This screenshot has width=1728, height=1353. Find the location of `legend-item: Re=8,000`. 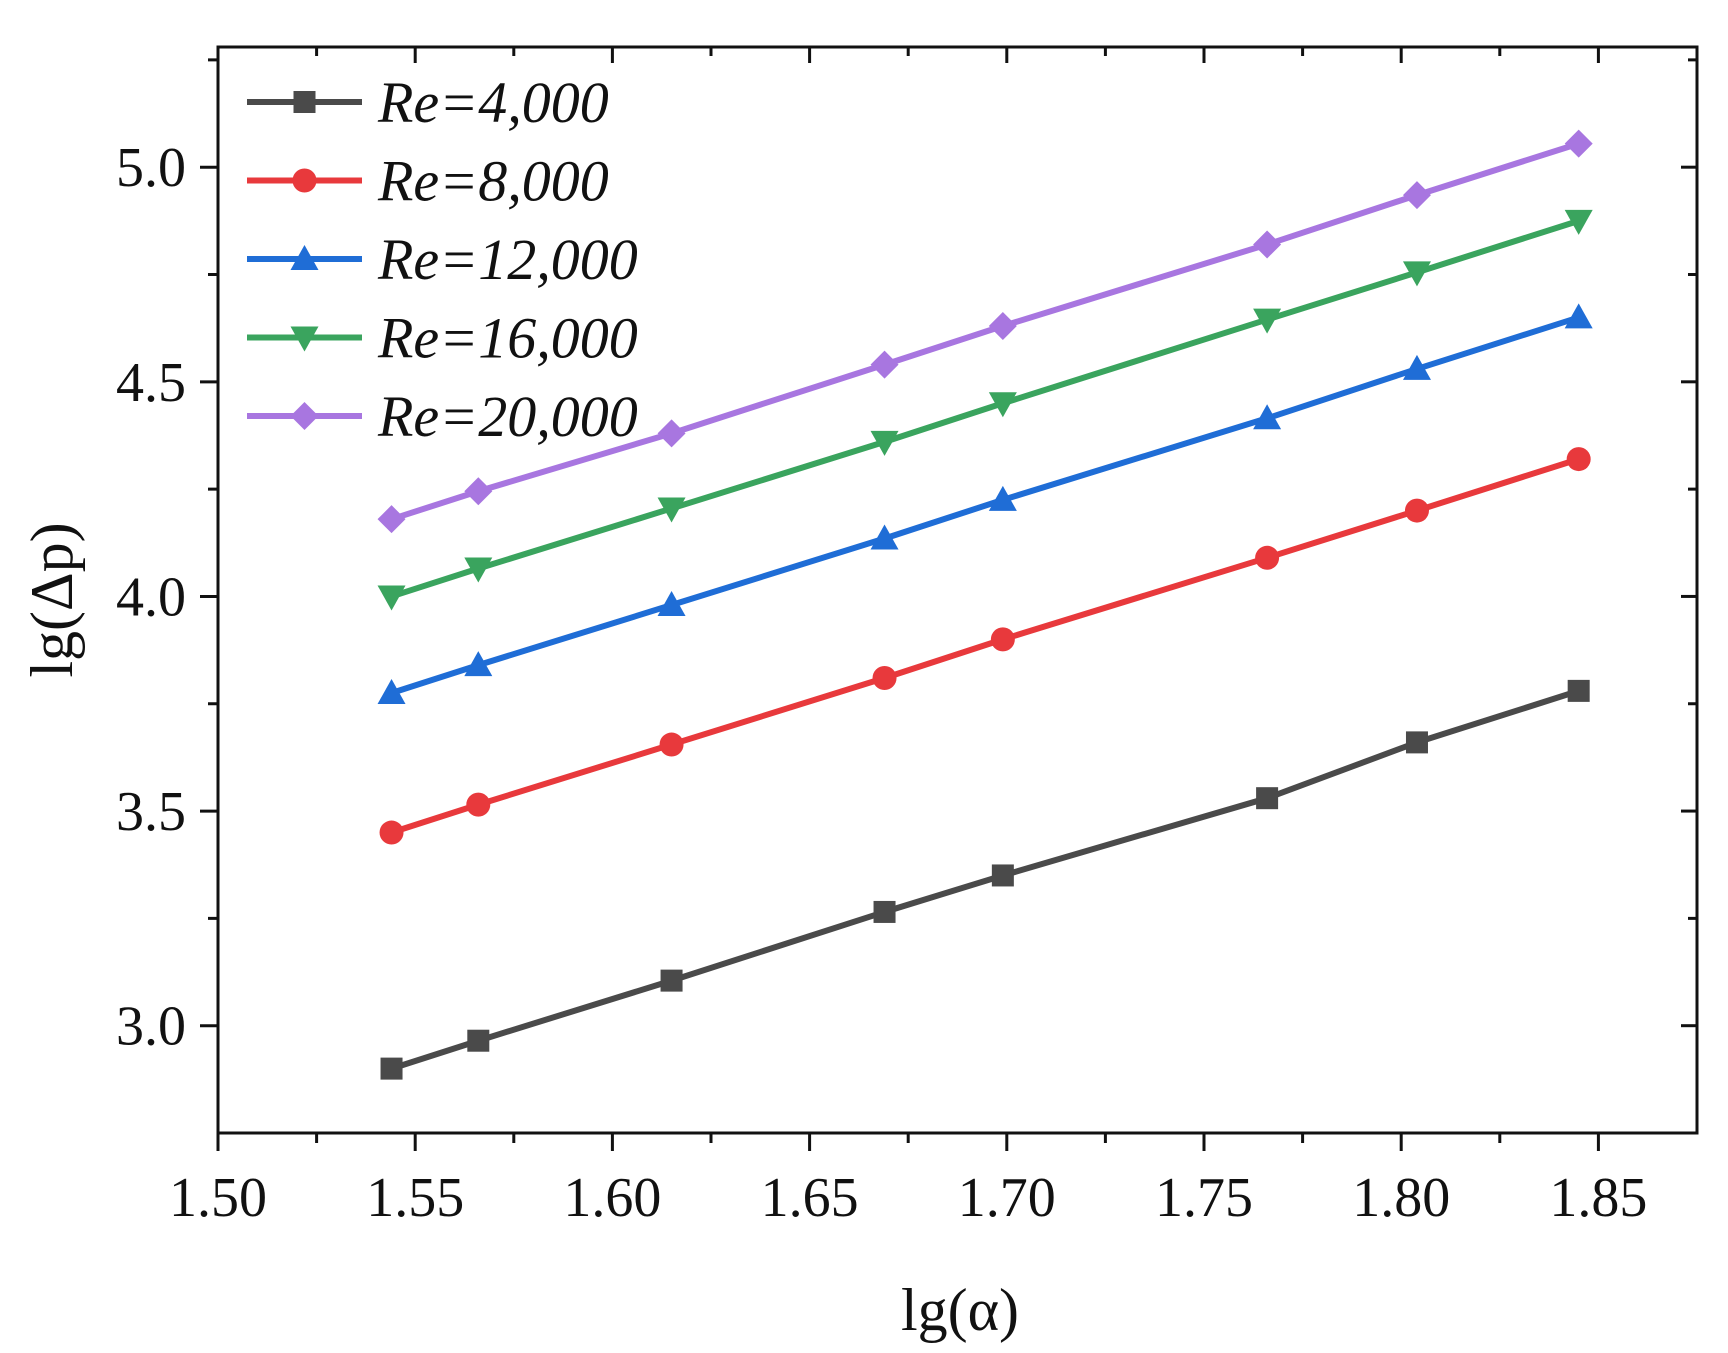

legend-item: Re=8,000 is located at coordinates (428, 181).